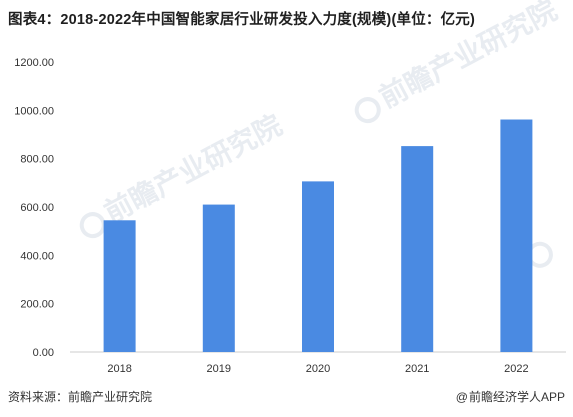 The image size is (573, 417). Describe the element at coordinates (461, 397) in the screenshot. I see `at-icon: @` at that location.